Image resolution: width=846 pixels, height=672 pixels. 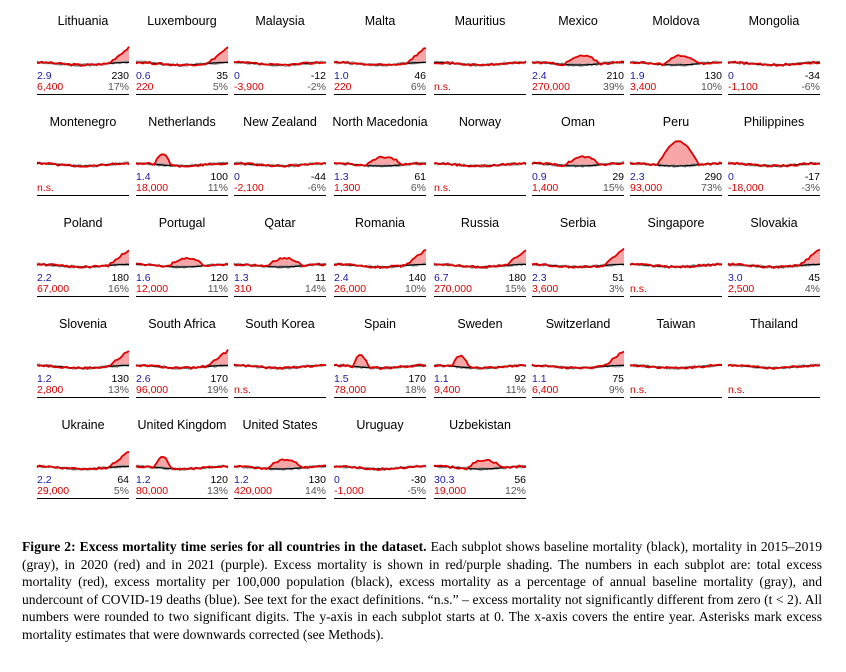 I want to click on country-title: Taiwan, so click(x=676, y=324).